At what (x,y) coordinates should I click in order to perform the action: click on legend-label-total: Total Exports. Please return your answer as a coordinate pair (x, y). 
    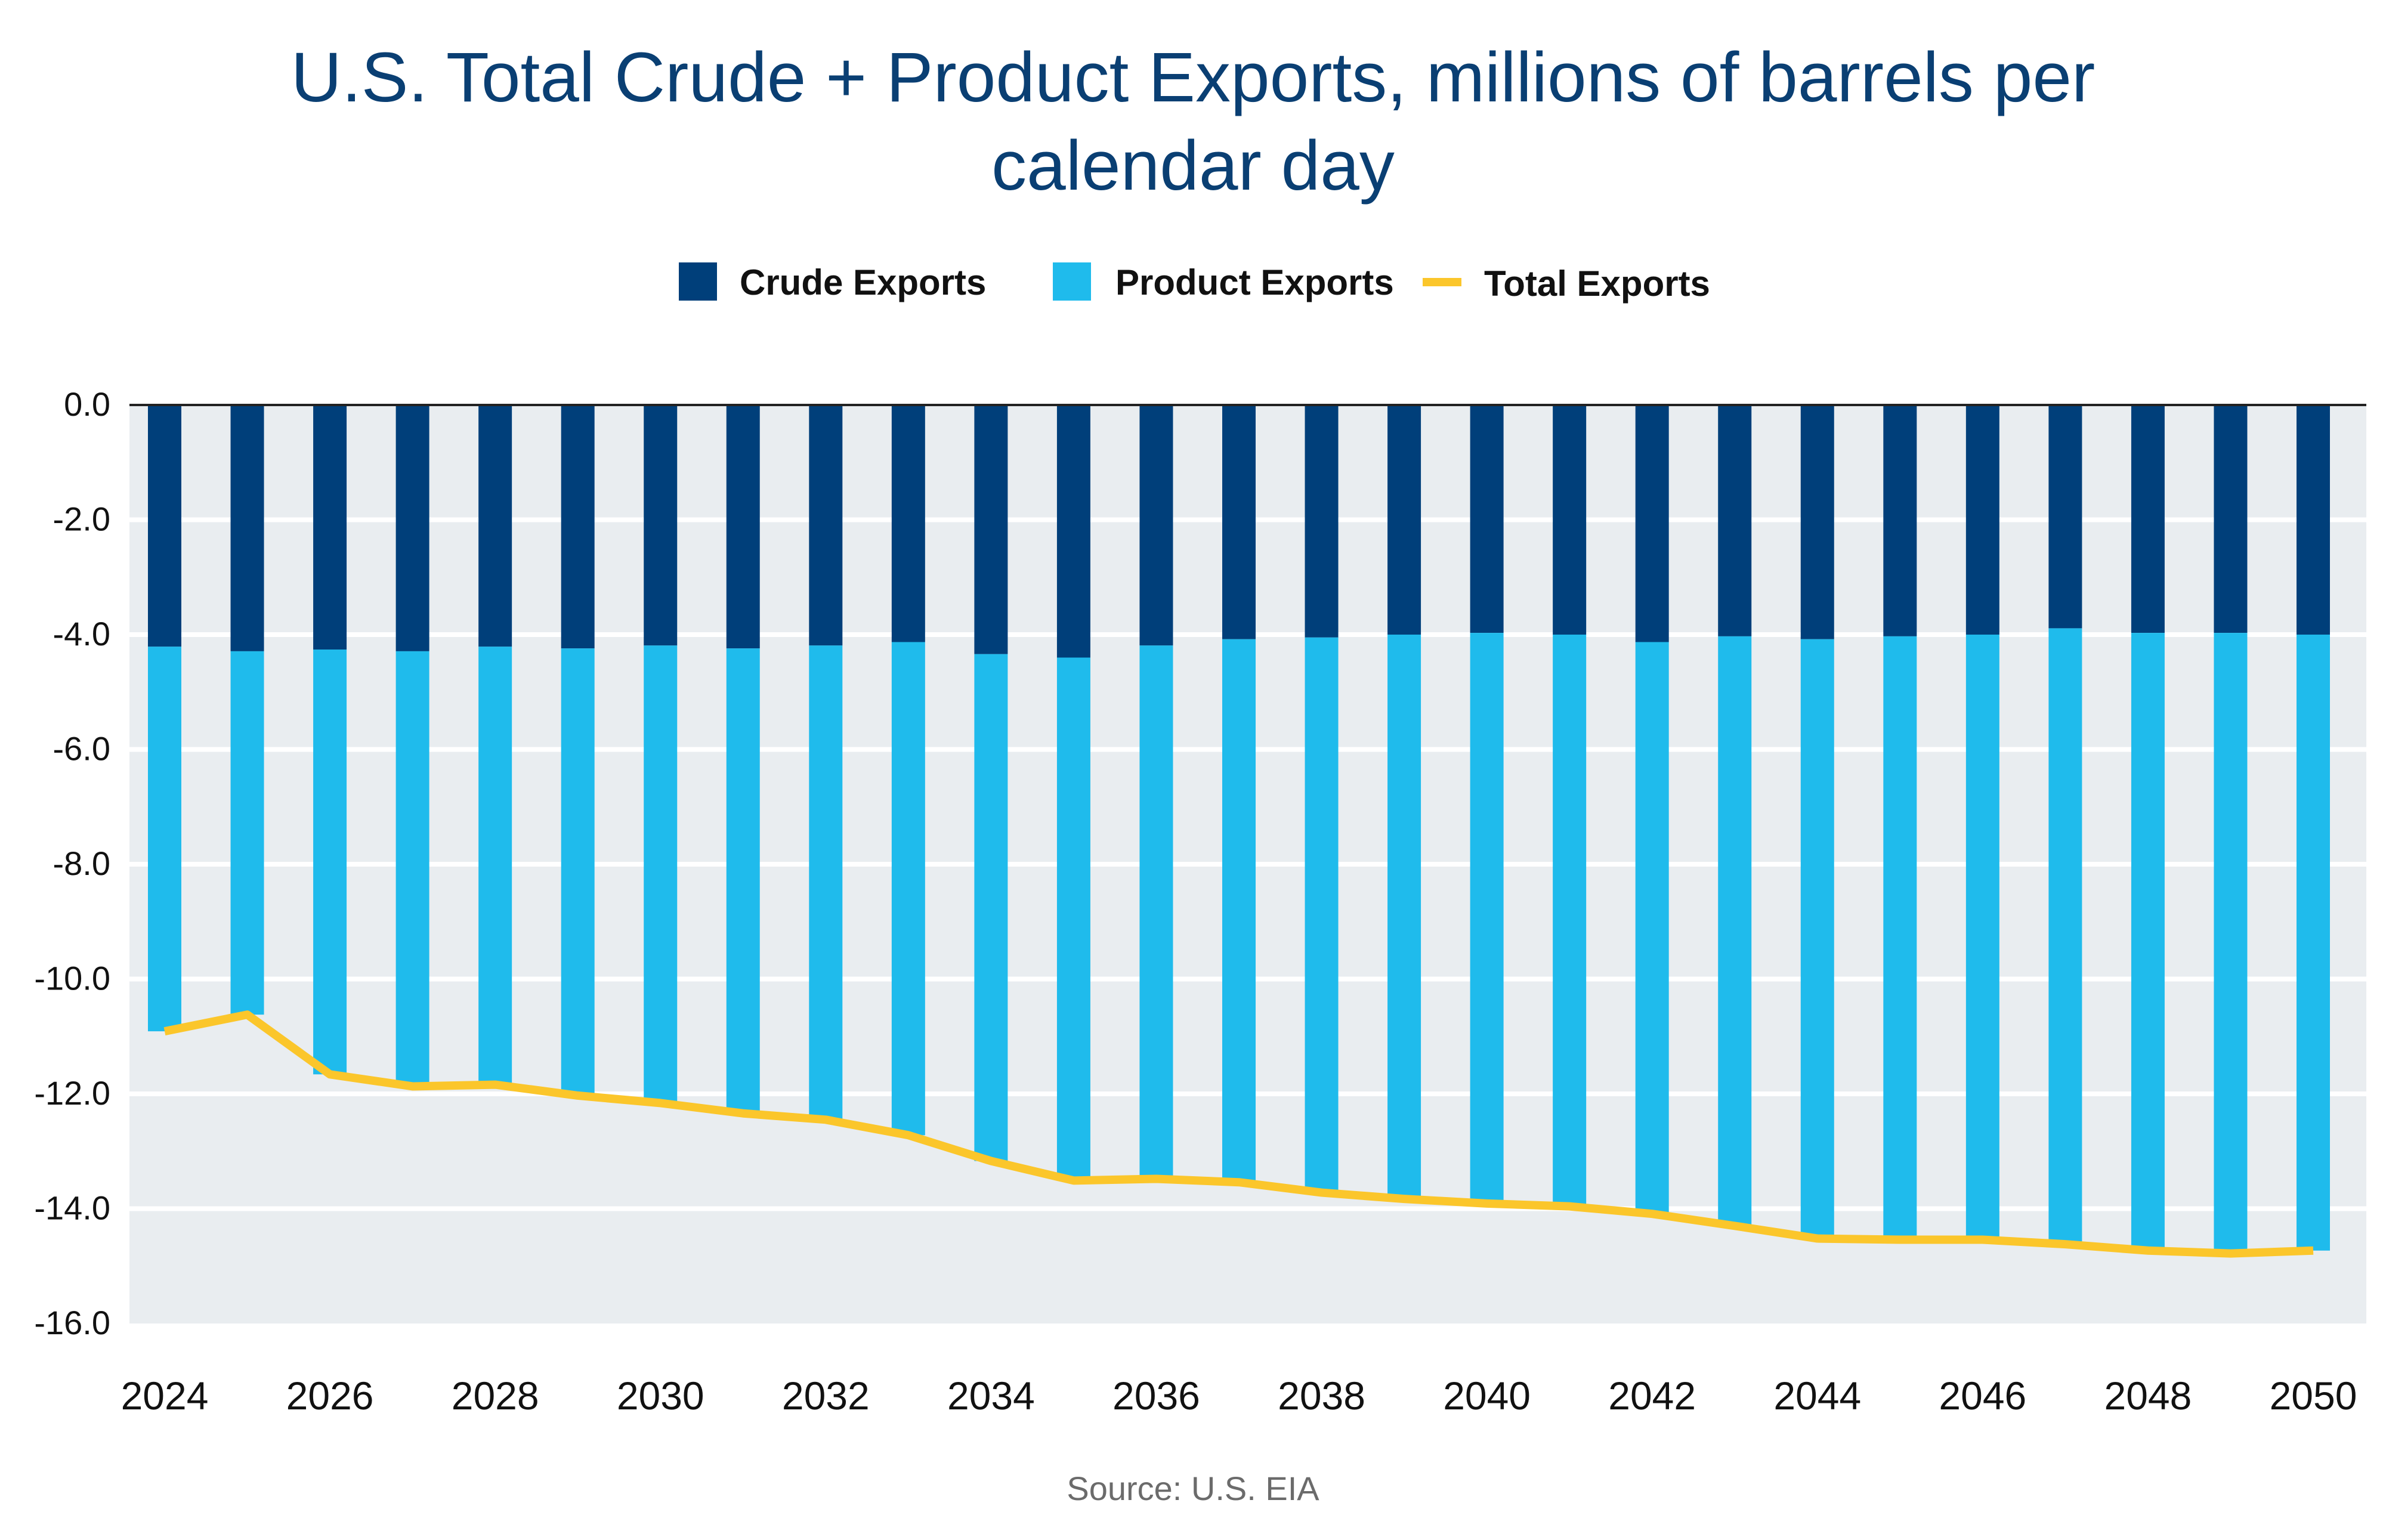
    Looking at the image, I should click on (1597, 284).